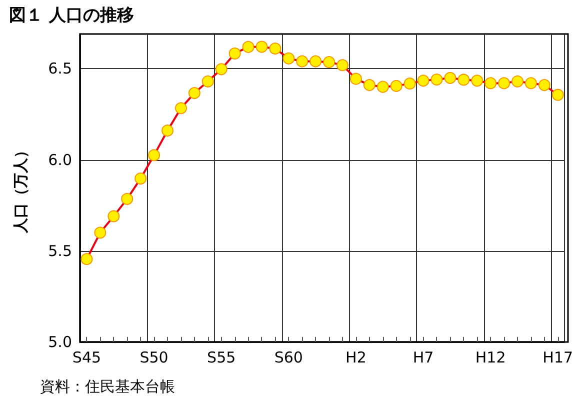 This screenshot has height=400, width=576. What do you see at coordinates (60, 69) in the screenshot?
I see `y-tick-label: 6.5` at bounding box center [60, 69].